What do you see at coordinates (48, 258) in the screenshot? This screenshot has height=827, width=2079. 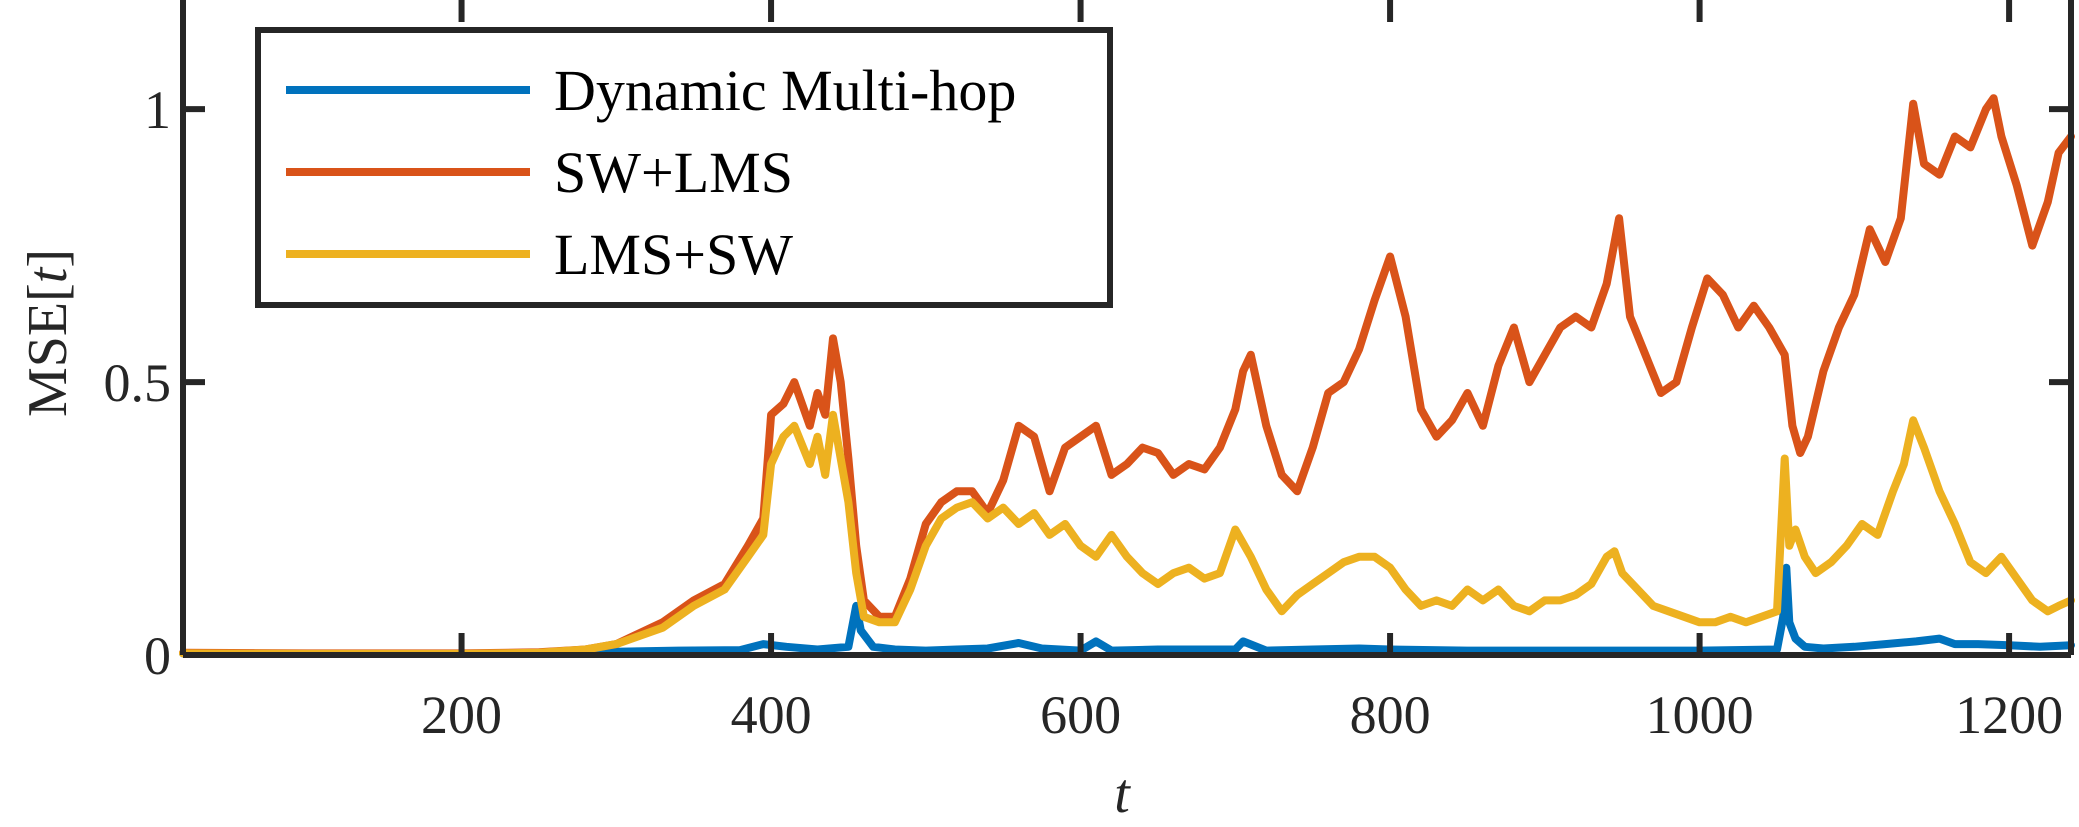 I see `y-axis-label-suffix: ]` at bounding box center [48, 258].